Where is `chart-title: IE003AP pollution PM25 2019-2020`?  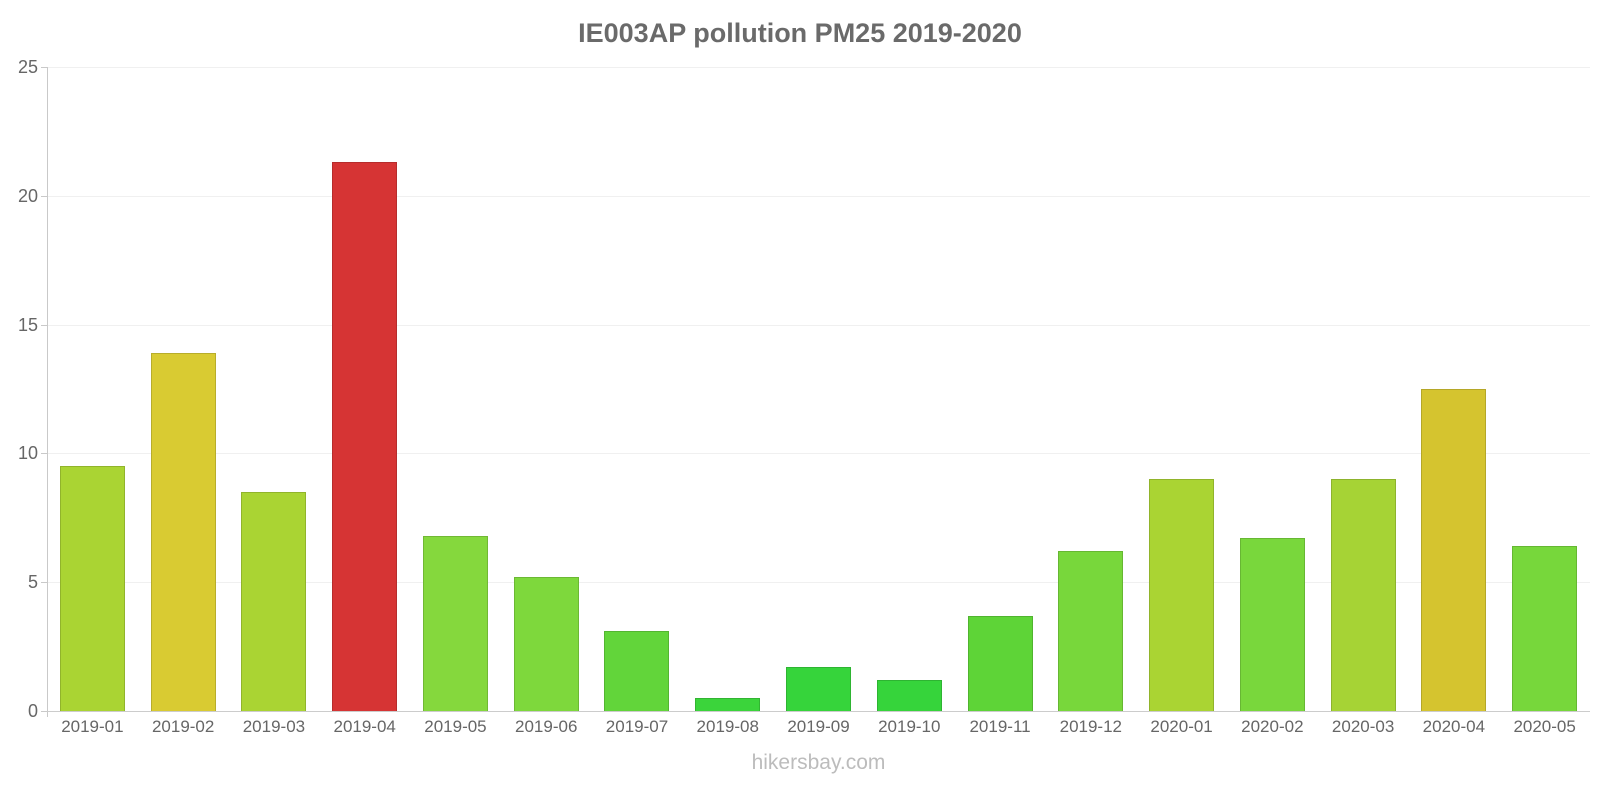
chart-title: IE003AP pollution PM25 2019-2020 is located at coordinates (800, 33).